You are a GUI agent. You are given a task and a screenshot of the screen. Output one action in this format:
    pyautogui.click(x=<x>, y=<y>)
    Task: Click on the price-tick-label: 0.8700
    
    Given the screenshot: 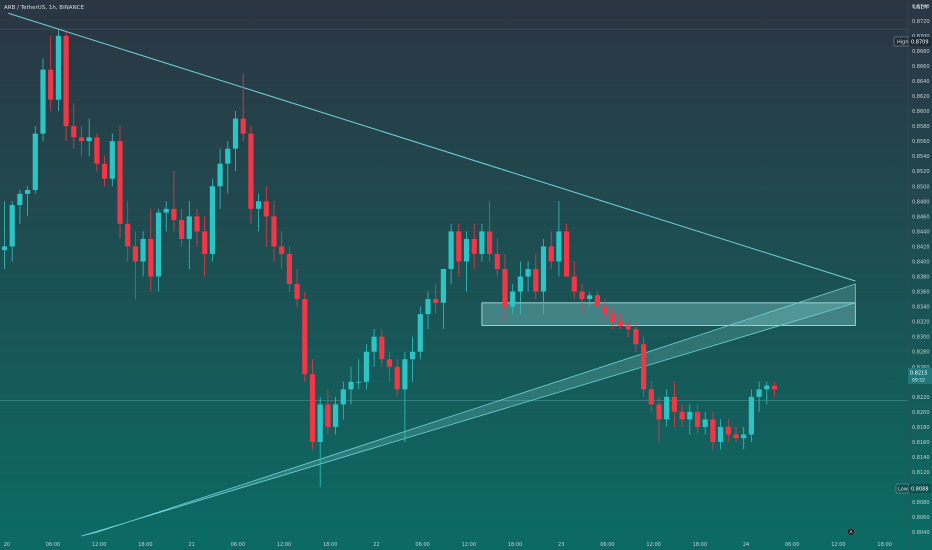 What is the action you would take?
    pyautogui.click(x=921, y=37)
    